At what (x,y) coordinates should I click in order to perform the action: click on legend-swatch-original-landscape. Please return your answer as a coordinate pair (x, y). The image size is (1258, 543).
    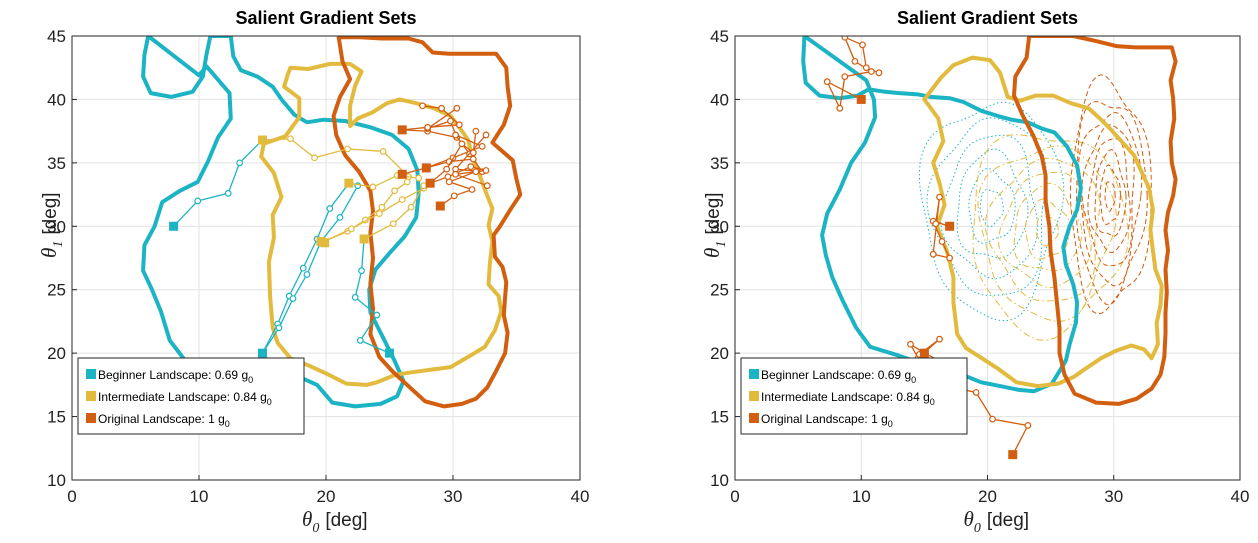
    Looking at the image, I should click on (754, 418).